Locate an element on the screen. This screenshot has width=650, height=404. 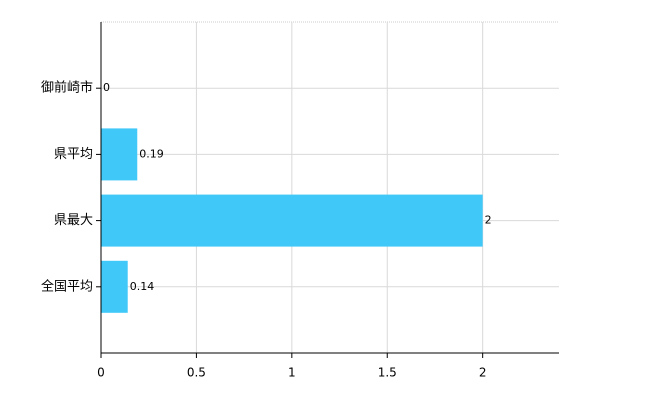
value-label: 2 is located at coordinates (488, 220).